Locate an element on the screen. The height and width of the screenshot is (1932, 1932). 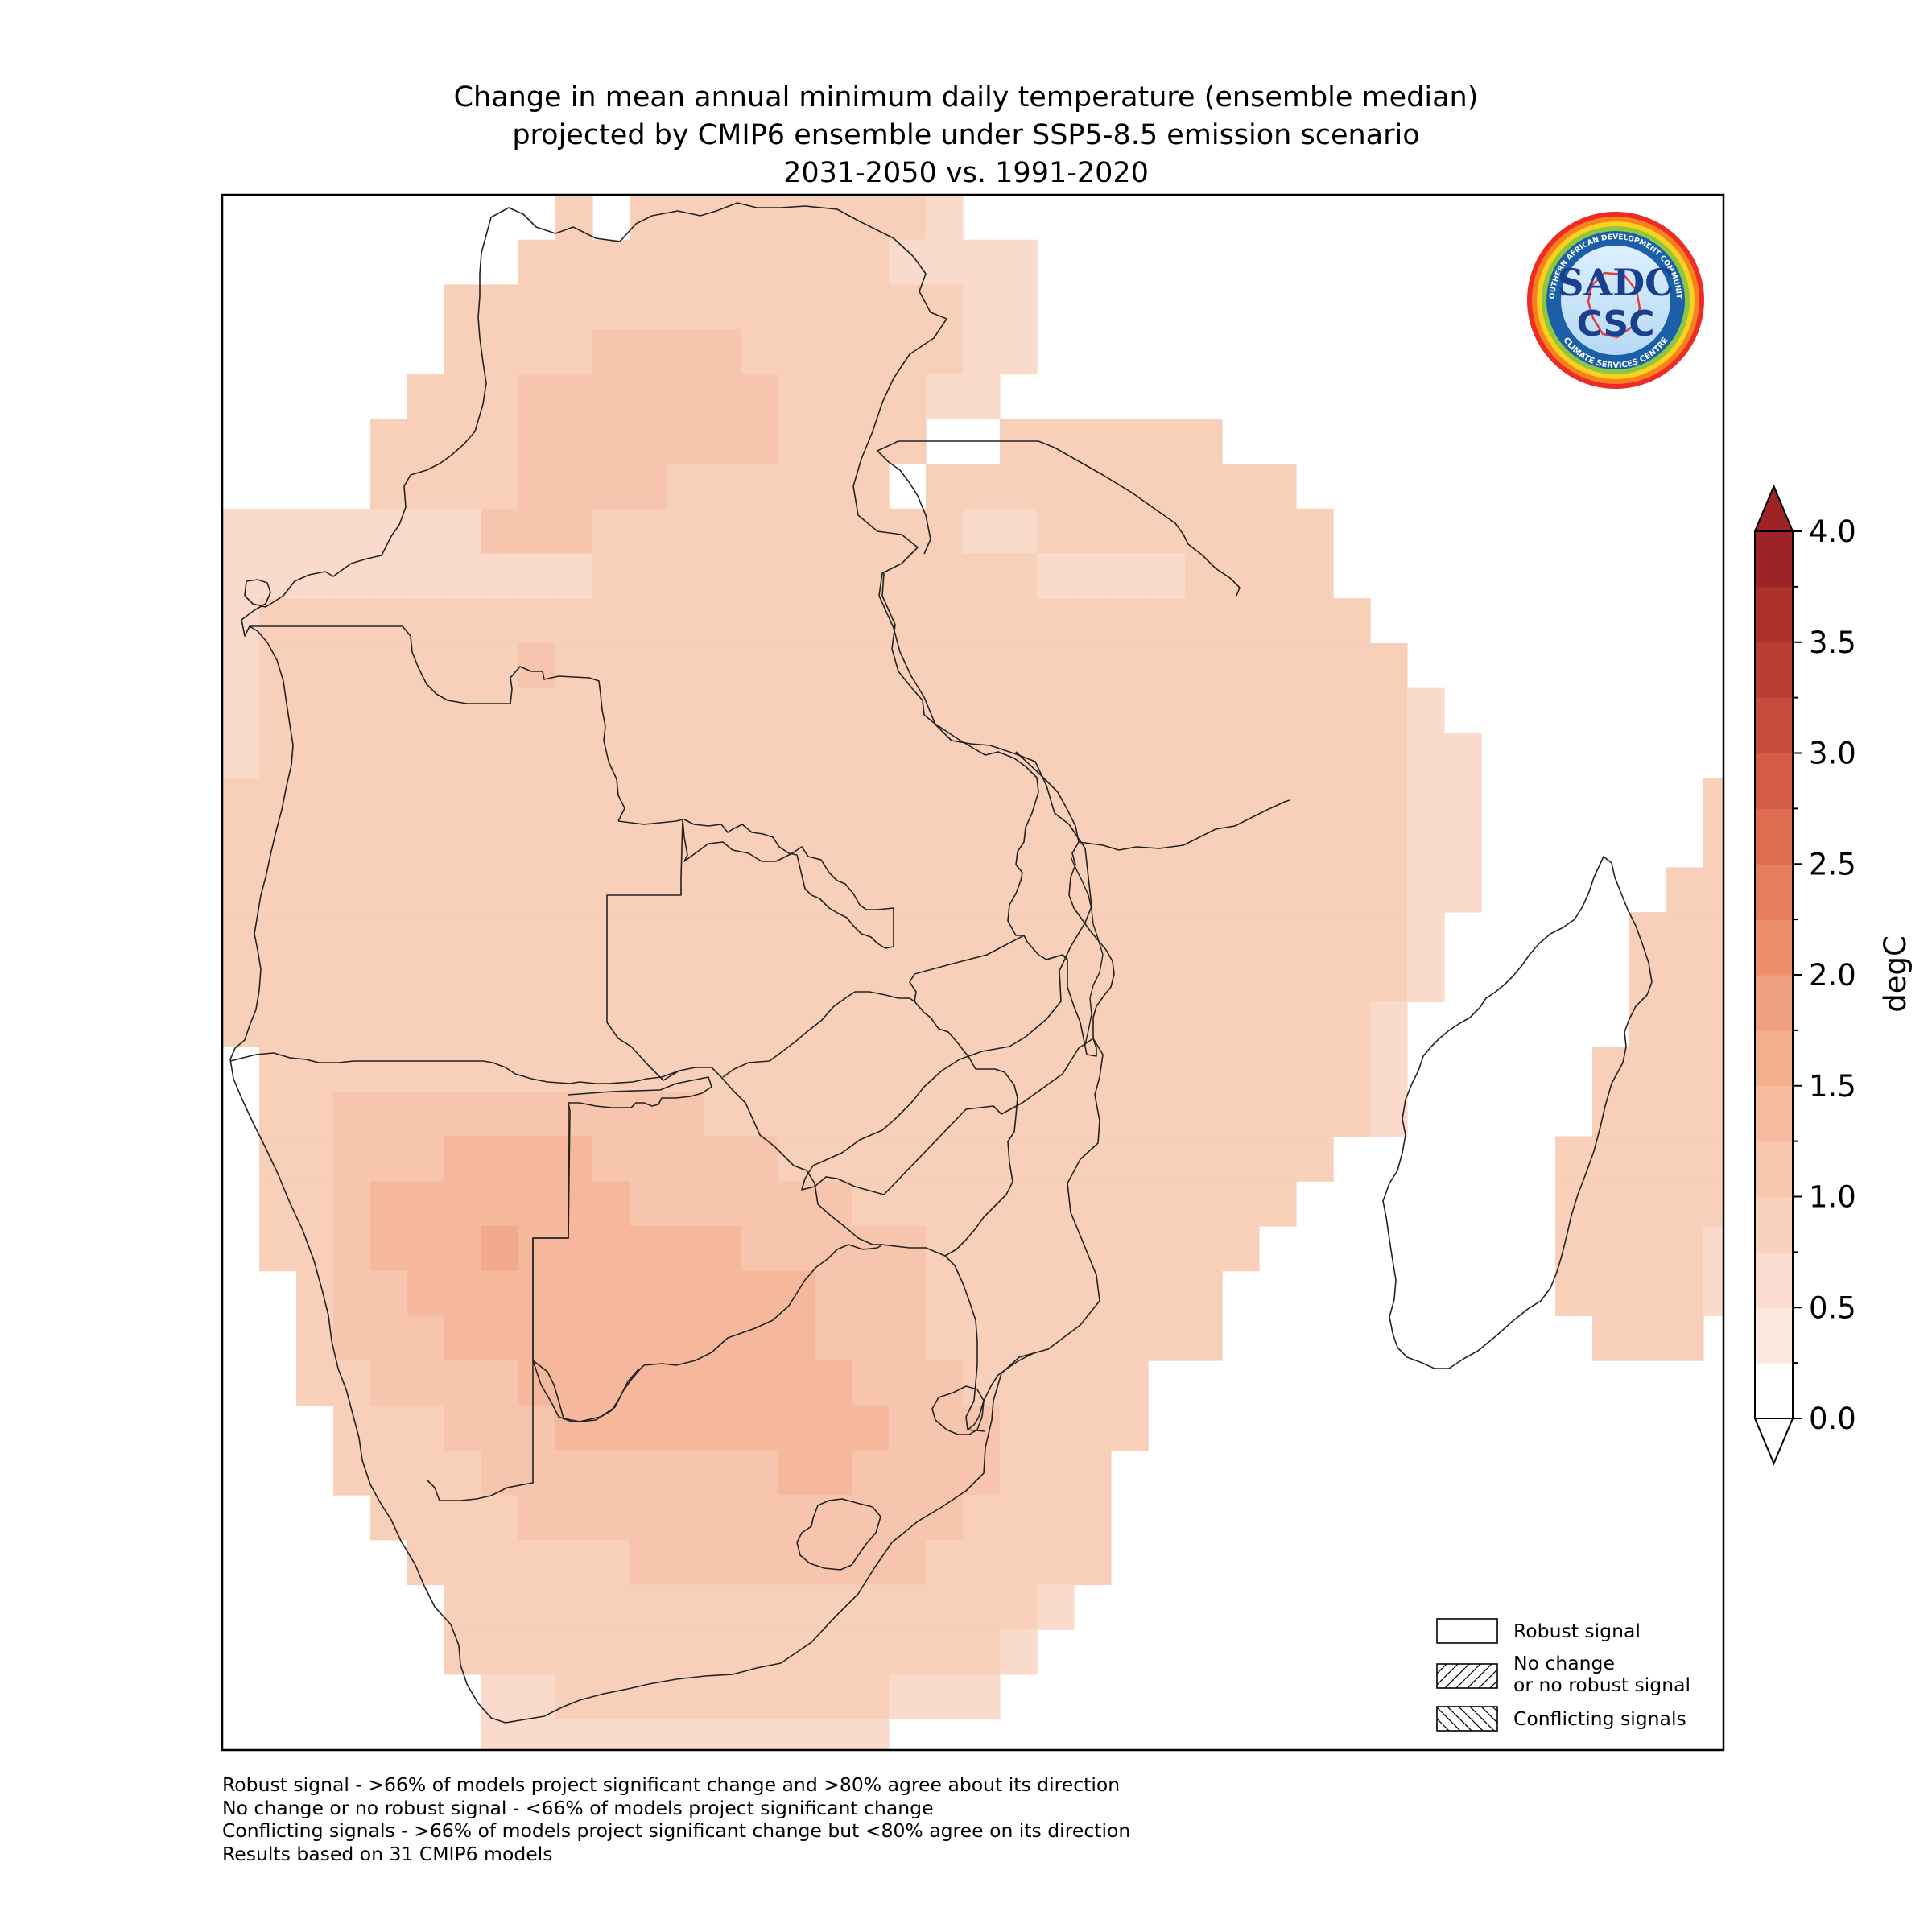
border-malawi is located at coordinates (1080, 949).